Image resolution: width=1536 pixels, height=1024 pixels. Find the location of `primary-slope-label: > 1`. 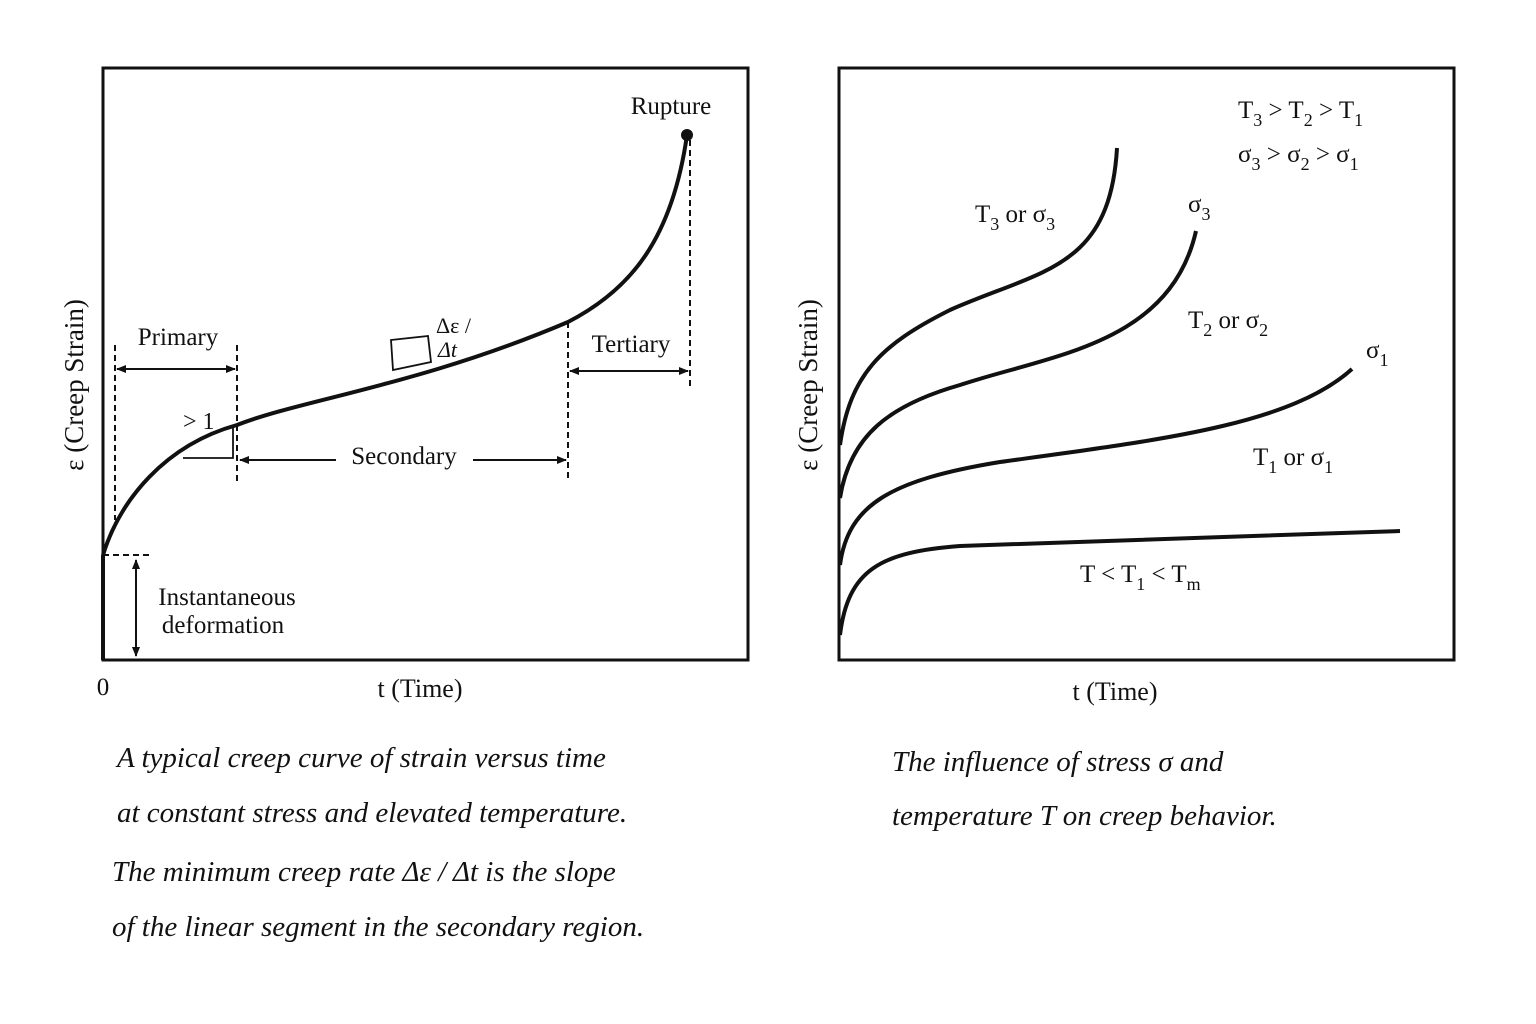

primary-slope-label: > 1 is located at coordinates (199, 422).